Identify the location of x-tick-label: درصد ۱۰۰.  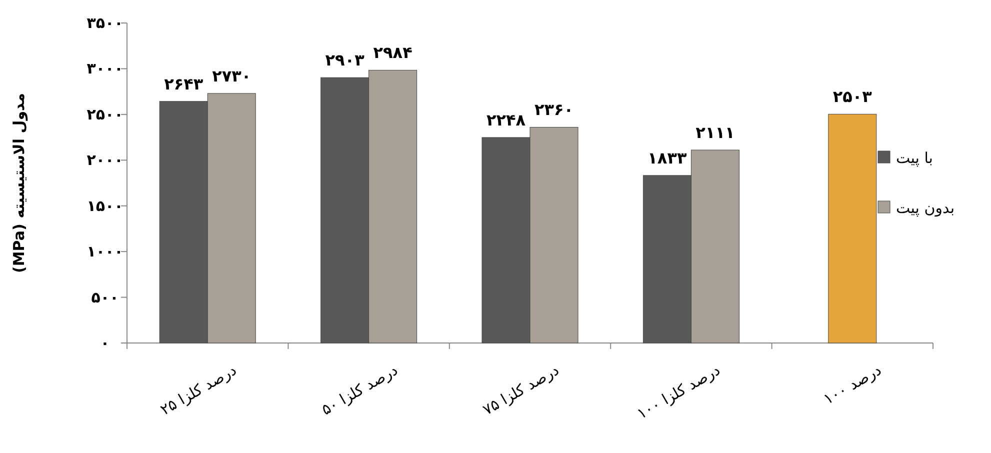
(852, 384).